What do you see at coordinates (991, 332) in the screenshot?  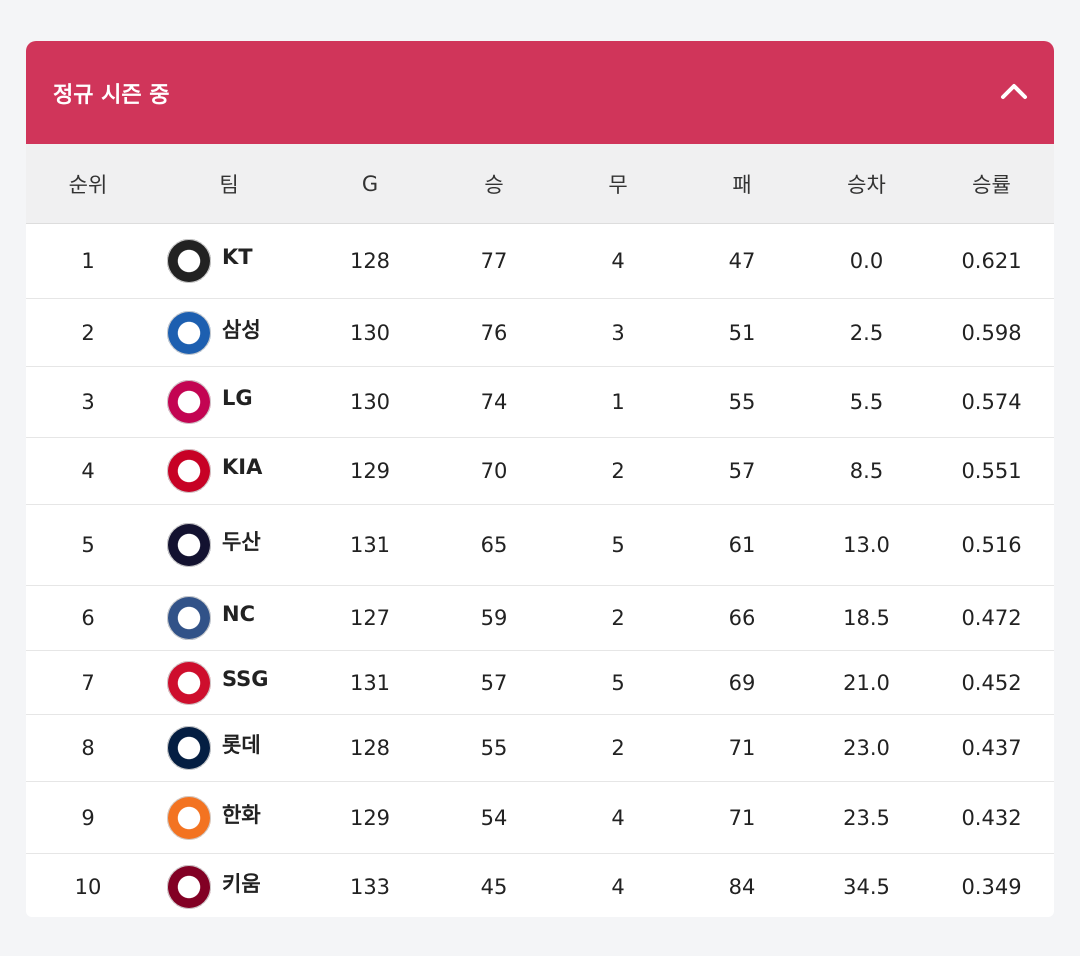 I see `table-cell: 0.598` at bounding box center [991, 332].